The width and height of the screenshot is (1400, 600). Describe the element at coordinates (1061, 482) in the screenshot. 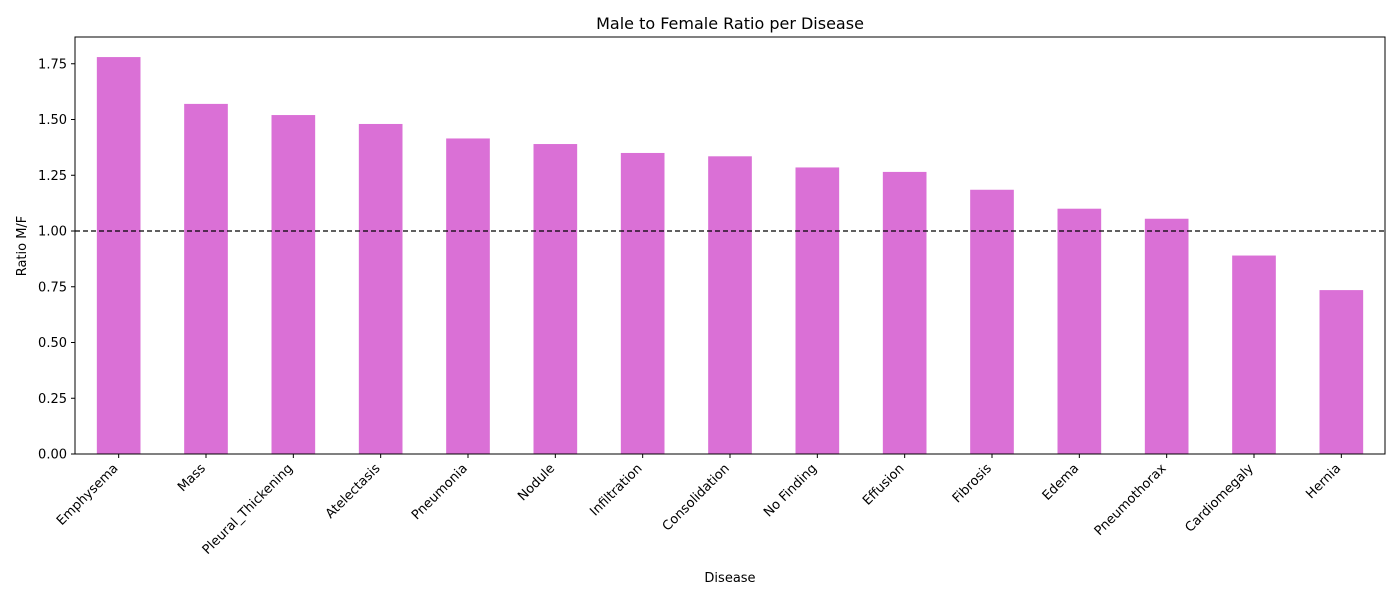

I see `x-tick-label: Edema` at that location.